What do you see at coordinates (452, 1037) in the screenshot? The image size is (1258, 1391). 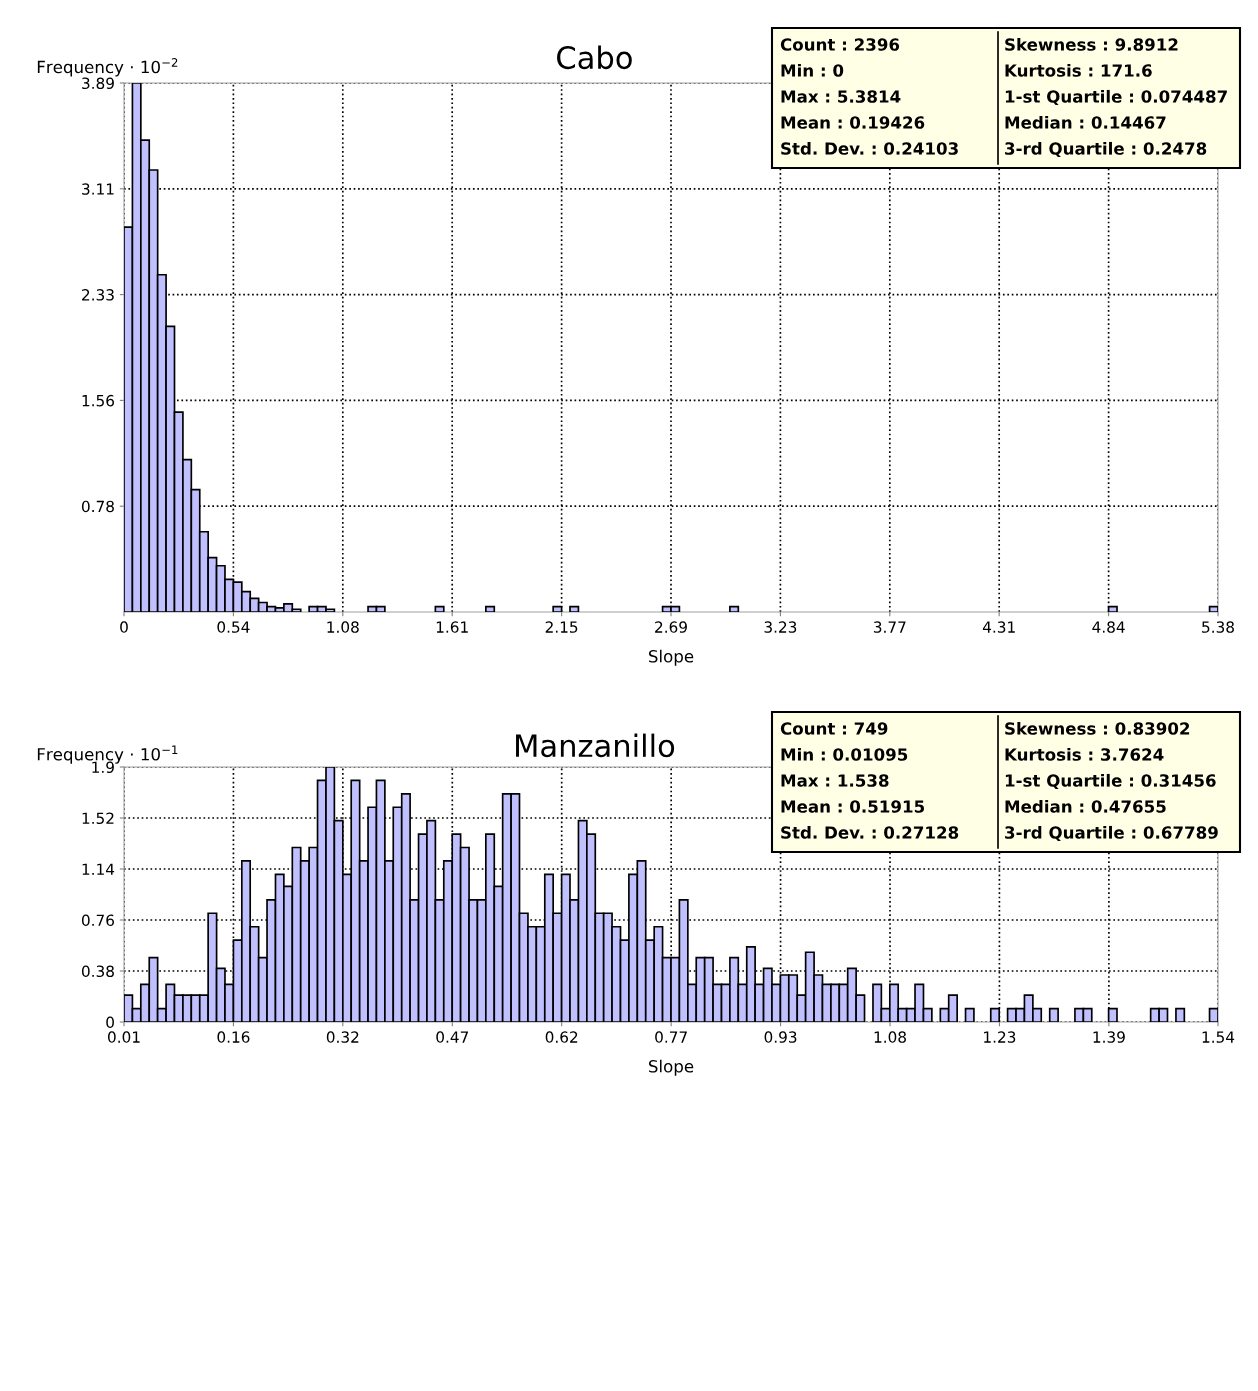 I see `x-tick-label: 0.47` at bounding box center [452, 1037].